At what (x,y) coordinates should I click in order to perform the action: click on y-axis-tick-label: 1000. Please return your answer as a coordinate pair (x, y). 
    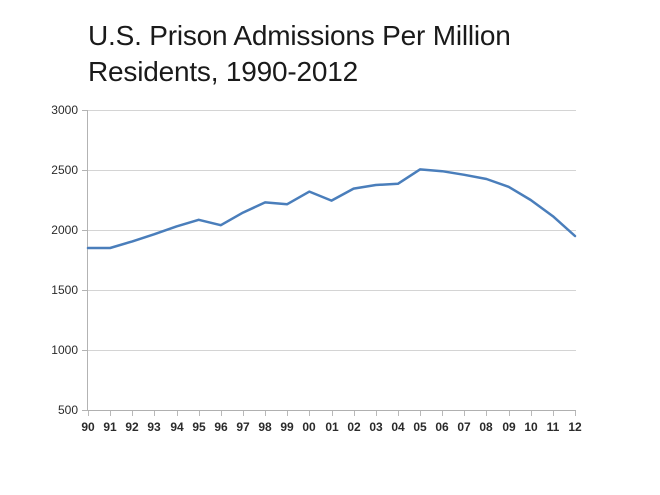
    Looking at the image, I should click on (64, 350).